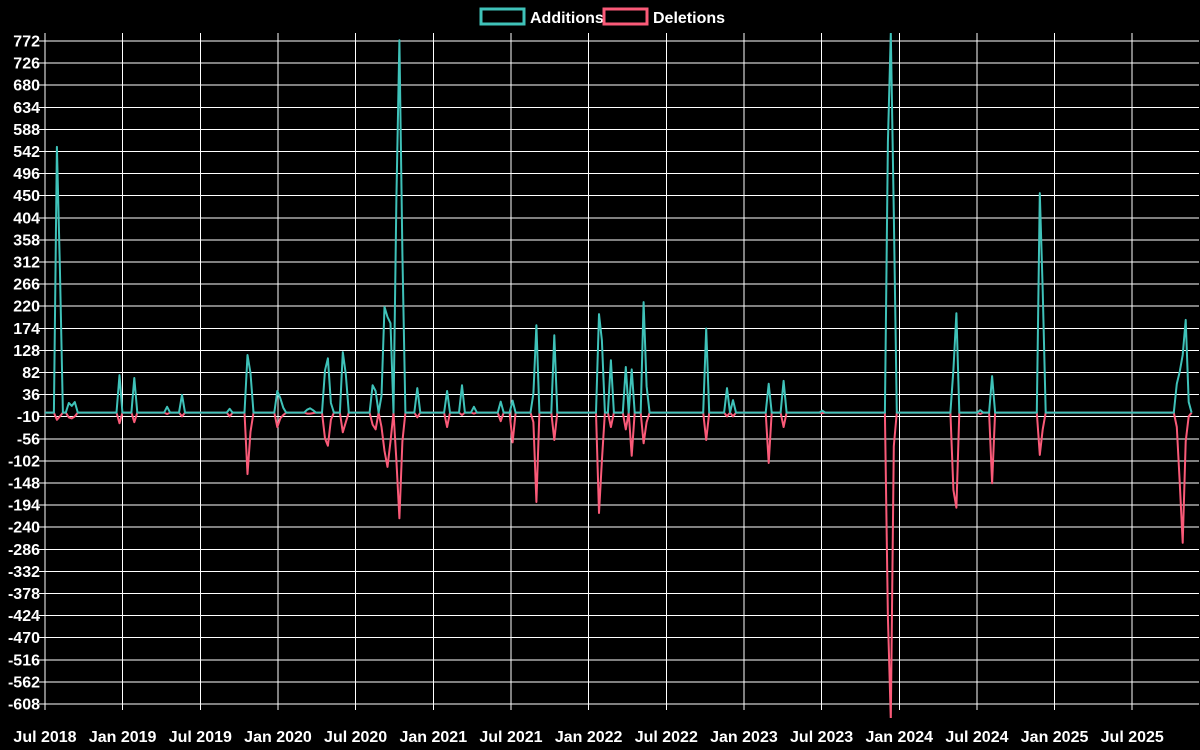  Describe the element at coordinates (24, 705) in the screenshot. I see `y-axis-tick-label: -608` at that location.